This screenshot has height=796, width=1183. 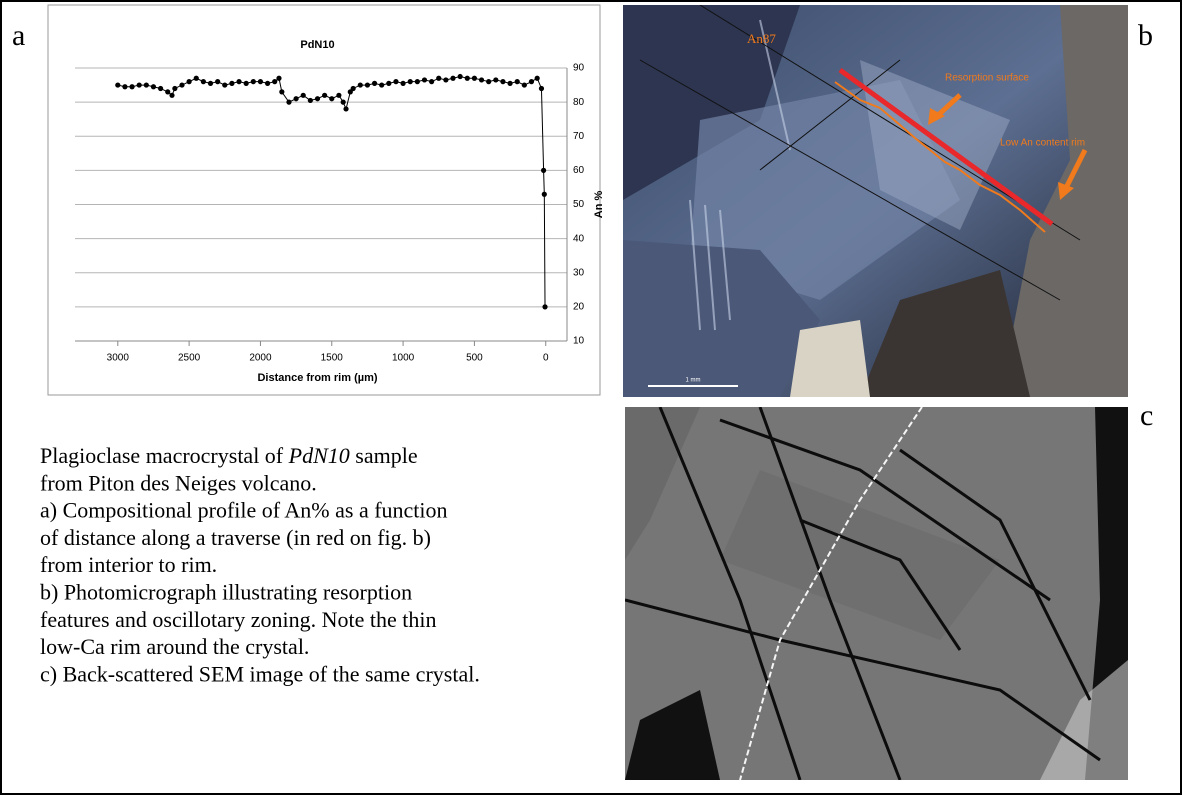 What do you see at coordinates (260, 358) in the screenshot?
I see `x-tick-label: 2000` at bounding box center [260, 358].